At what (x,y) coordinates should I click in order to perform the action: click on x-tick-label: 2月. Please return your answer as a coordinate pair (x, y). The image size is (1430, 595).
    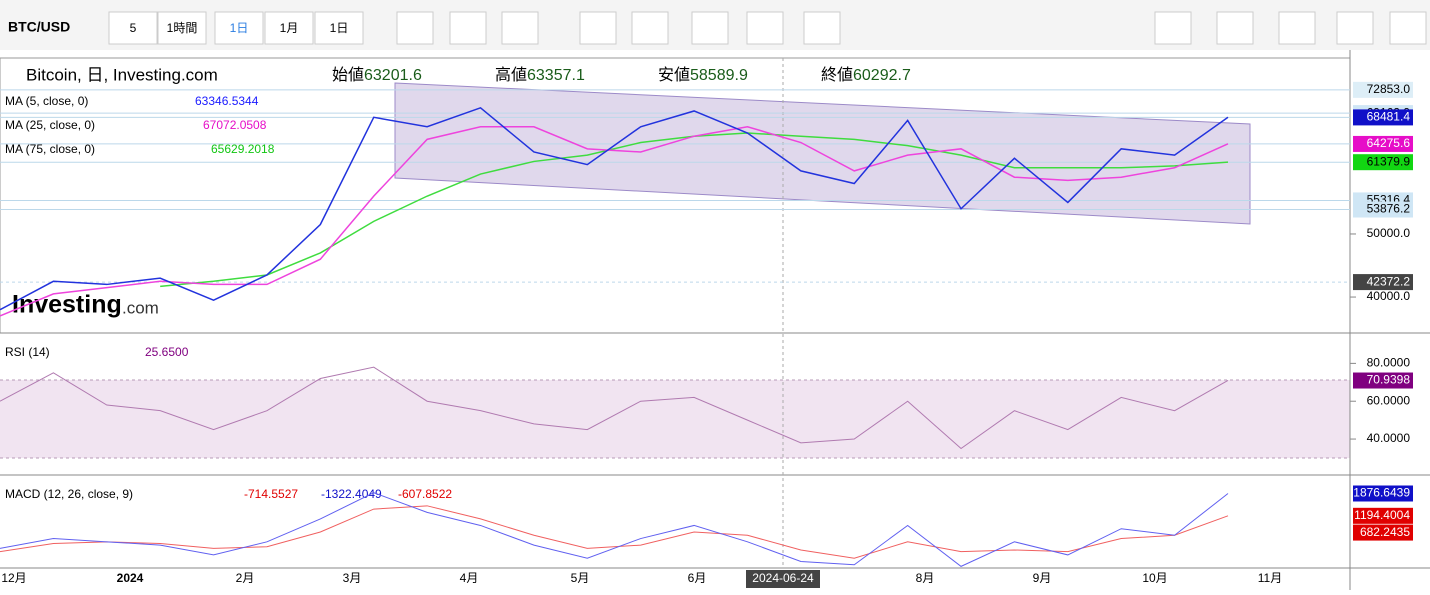
    Looking at the image, I should click on (245, 578).